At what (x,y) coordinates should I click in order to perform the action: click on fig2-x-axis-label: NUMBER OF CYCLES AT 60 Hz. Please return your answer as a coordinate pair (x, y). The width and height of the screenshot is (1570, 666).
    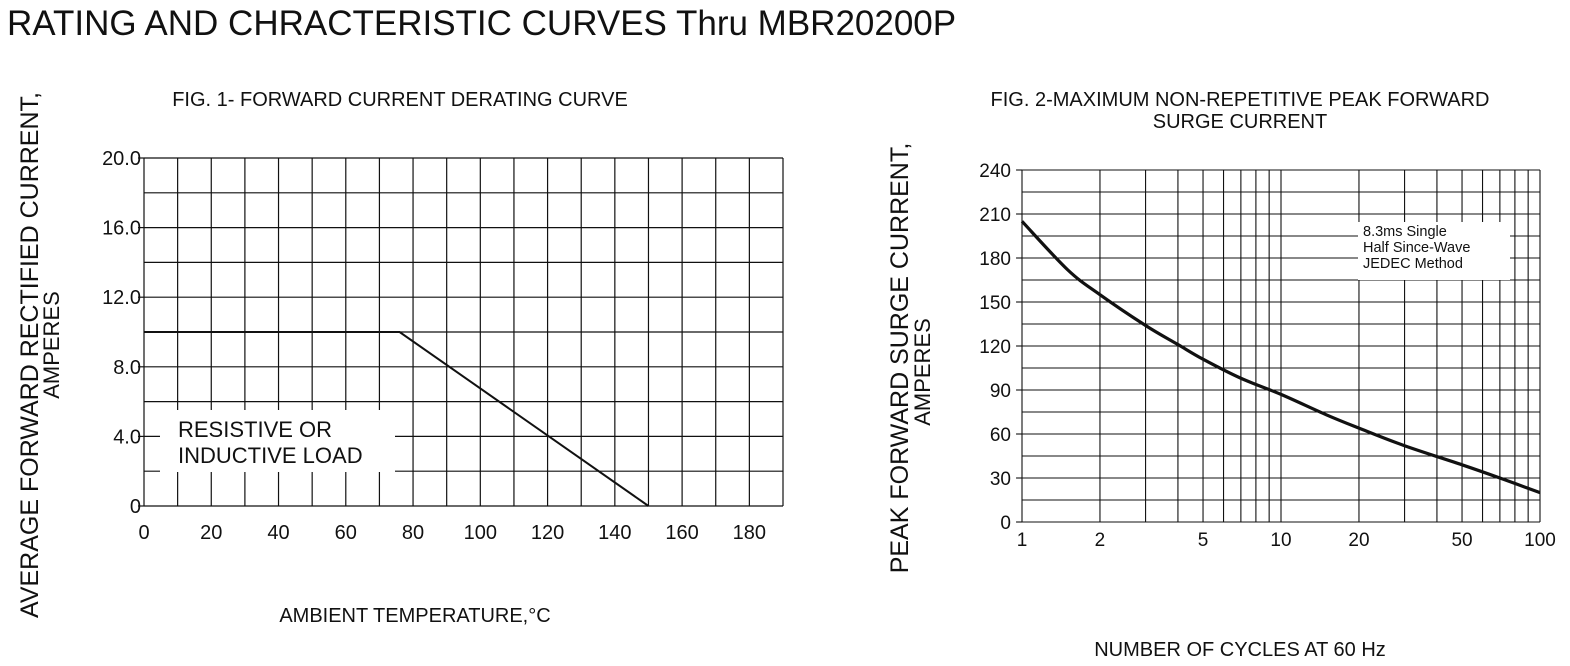
    Looking at the image, I should click on (1240, 650).